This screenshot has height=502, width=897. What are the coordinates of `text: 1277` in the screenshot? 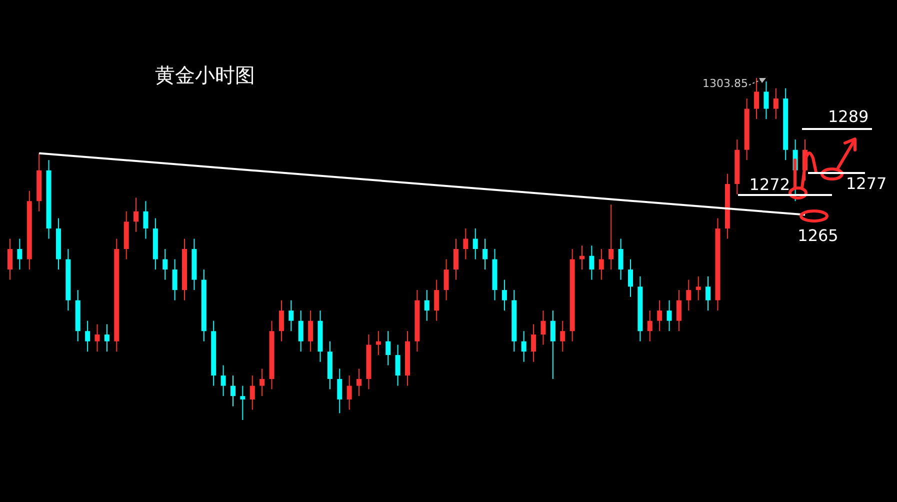 It's located at (866, 183).